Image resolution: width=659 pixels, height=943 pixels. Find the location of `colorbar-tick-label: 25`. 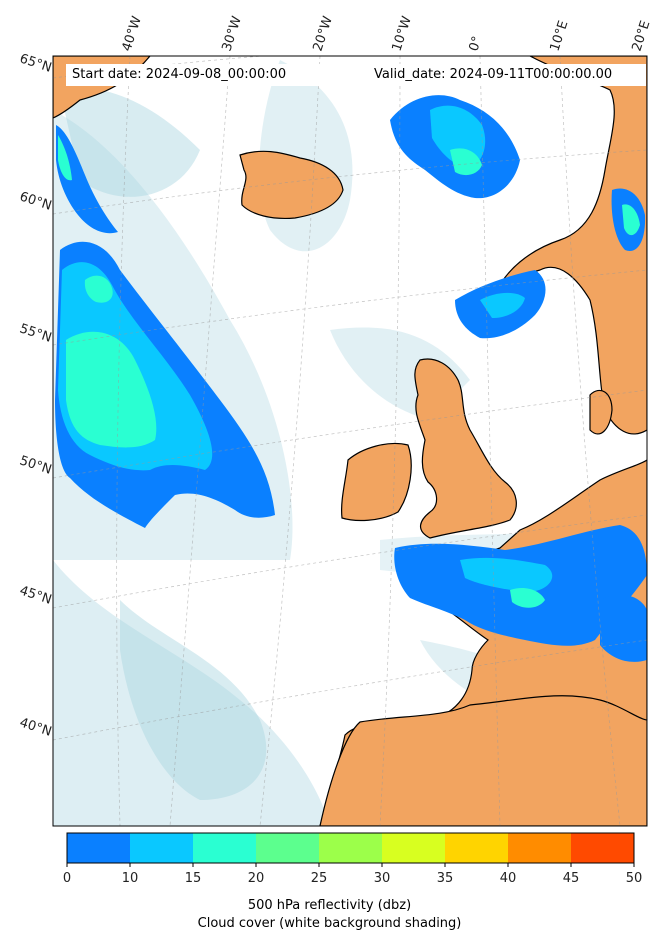

colorbar-tick-label: 25 is located at coordinates (319, 878).